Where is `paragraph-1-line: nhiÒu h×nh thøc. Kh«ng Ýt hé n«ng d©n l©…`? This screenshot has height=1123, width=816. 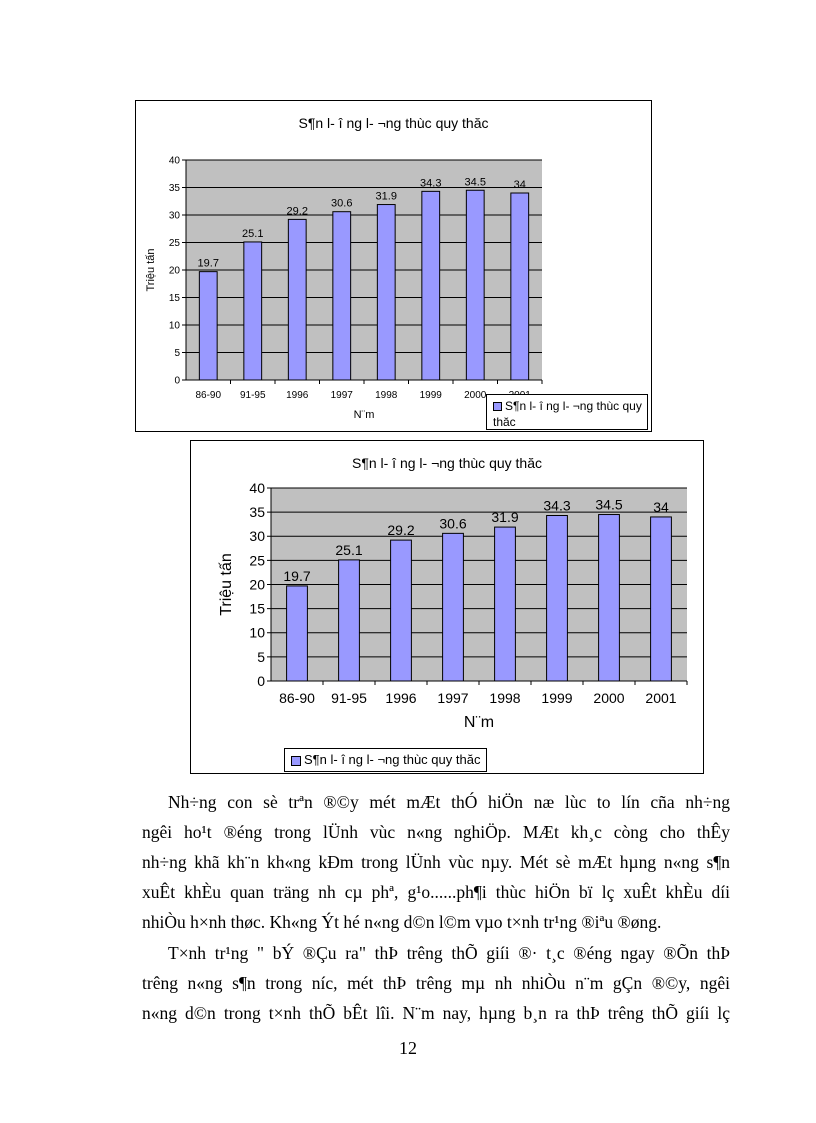
paragraph-1-line: nhiÒu h×nh thøc. Kh«ng Ýt hé n«ng d©n l©… is located at coordinates (402, 922).